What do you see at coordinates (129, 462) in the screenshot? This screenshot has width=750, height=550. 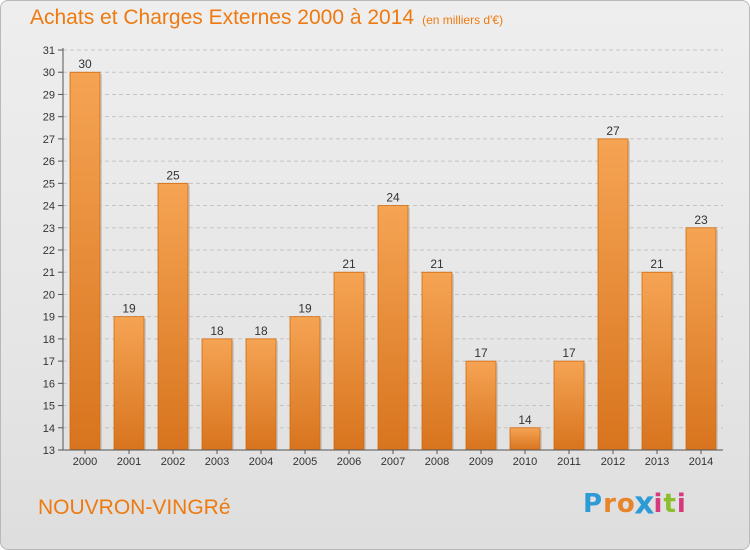 I see `x-tick-label: 2001` at bounding box center [129, 462].